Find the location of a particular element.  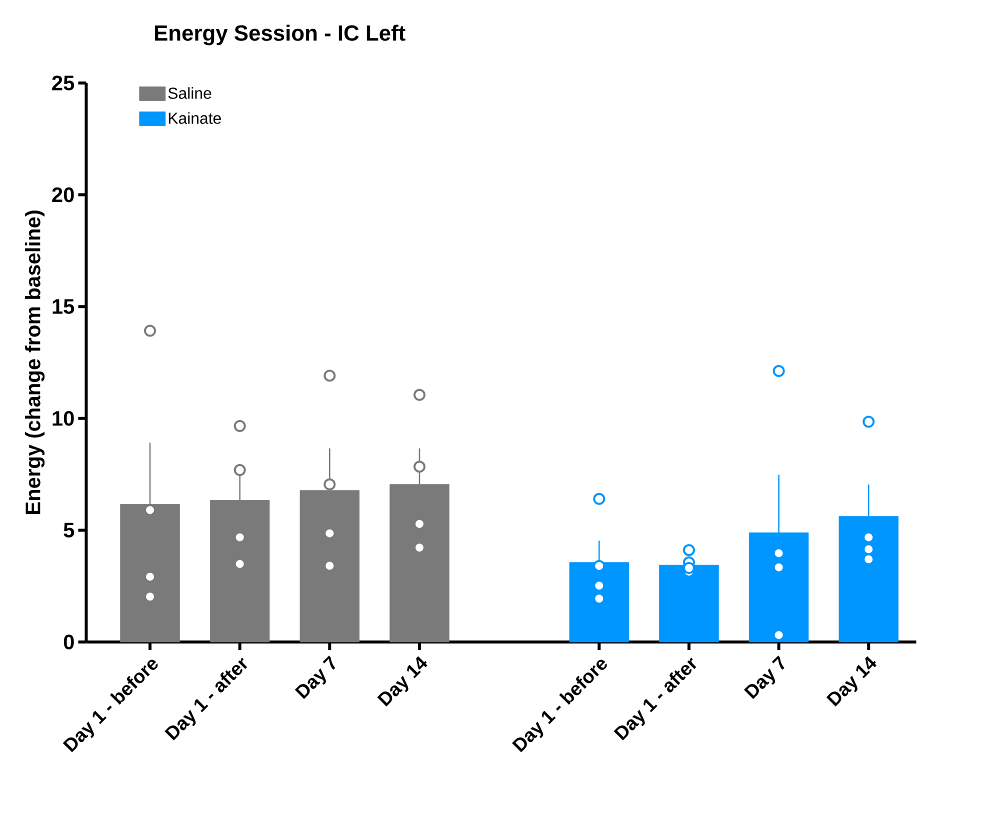

chart-title: Energy Session - IC Left is located at coordinates (280, 35).